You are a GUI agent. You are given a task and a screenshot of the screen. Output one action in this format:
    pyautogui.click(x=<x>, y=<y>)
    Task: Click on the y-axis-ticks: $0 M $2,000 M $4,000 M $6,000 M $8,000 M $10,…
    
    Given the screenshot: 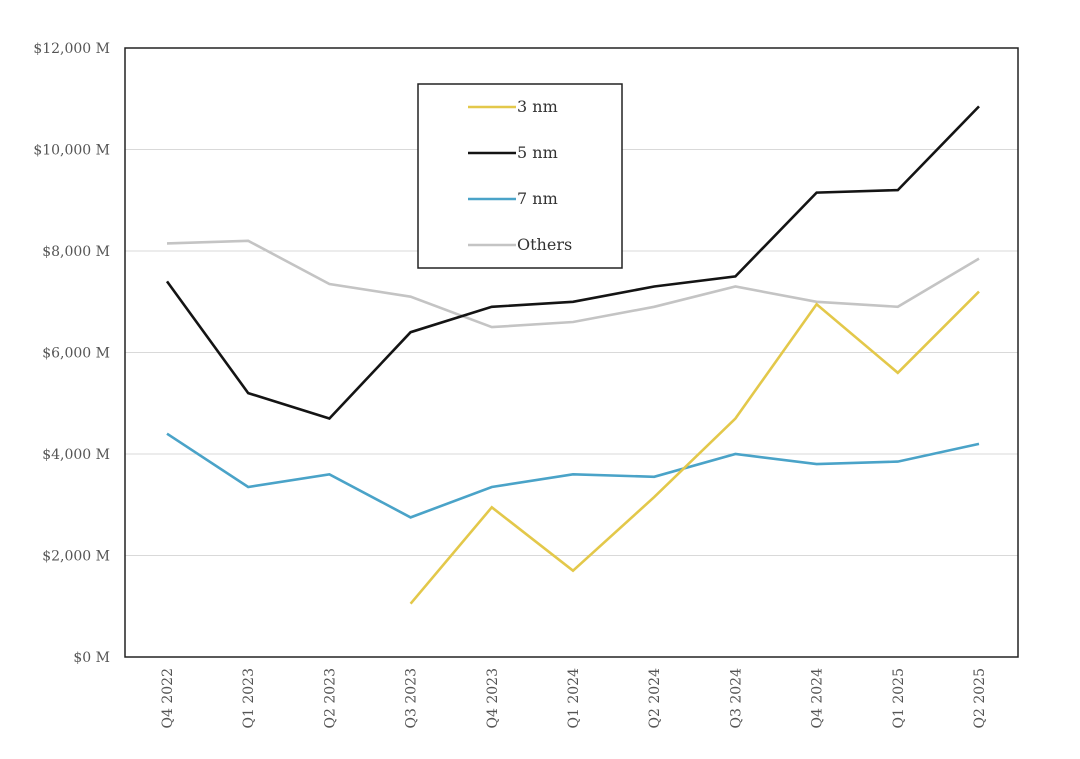 What is the action you would take?
    pyautogui.click(x=71, y=353)
    